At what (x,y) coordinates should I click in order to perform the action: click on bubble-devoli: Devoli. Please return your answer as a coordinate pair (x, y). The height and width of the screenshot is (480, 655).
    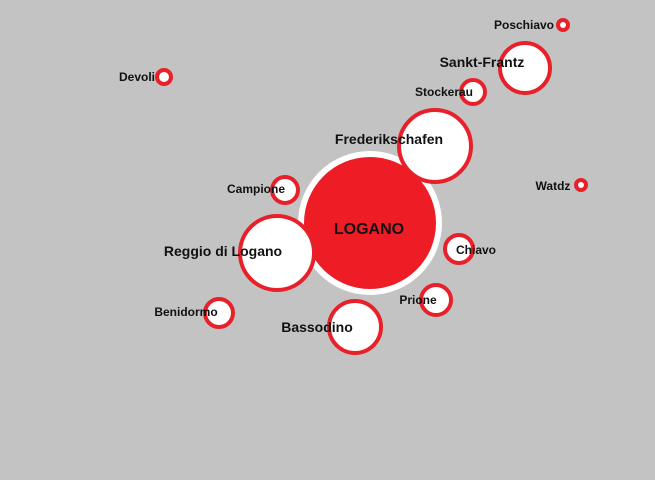
    Looking at the image, I should click on (146, 77).